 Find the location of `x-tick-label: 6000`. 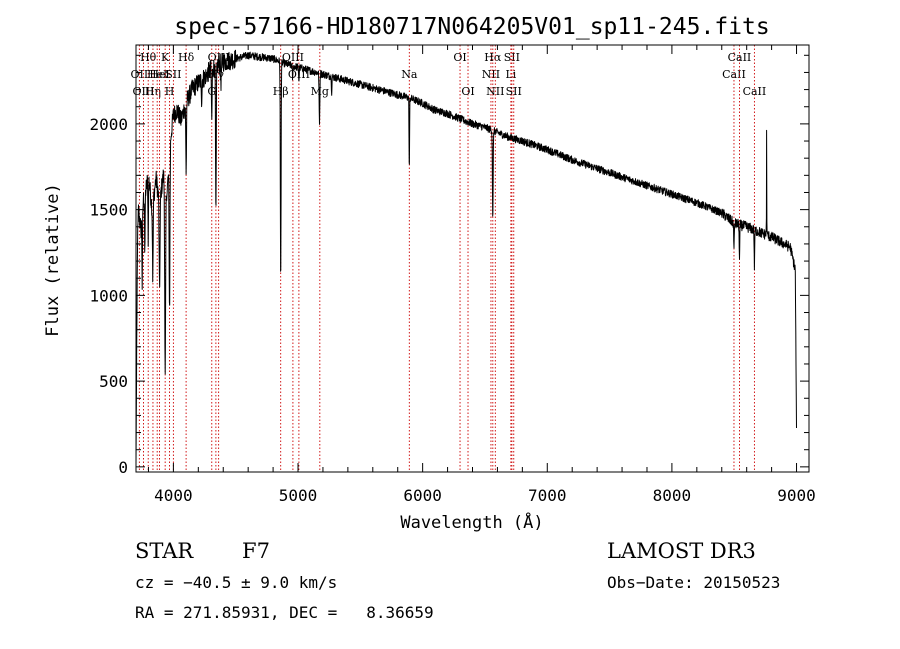

x-tick-label: 6000 is located at coordinates (422, 495).